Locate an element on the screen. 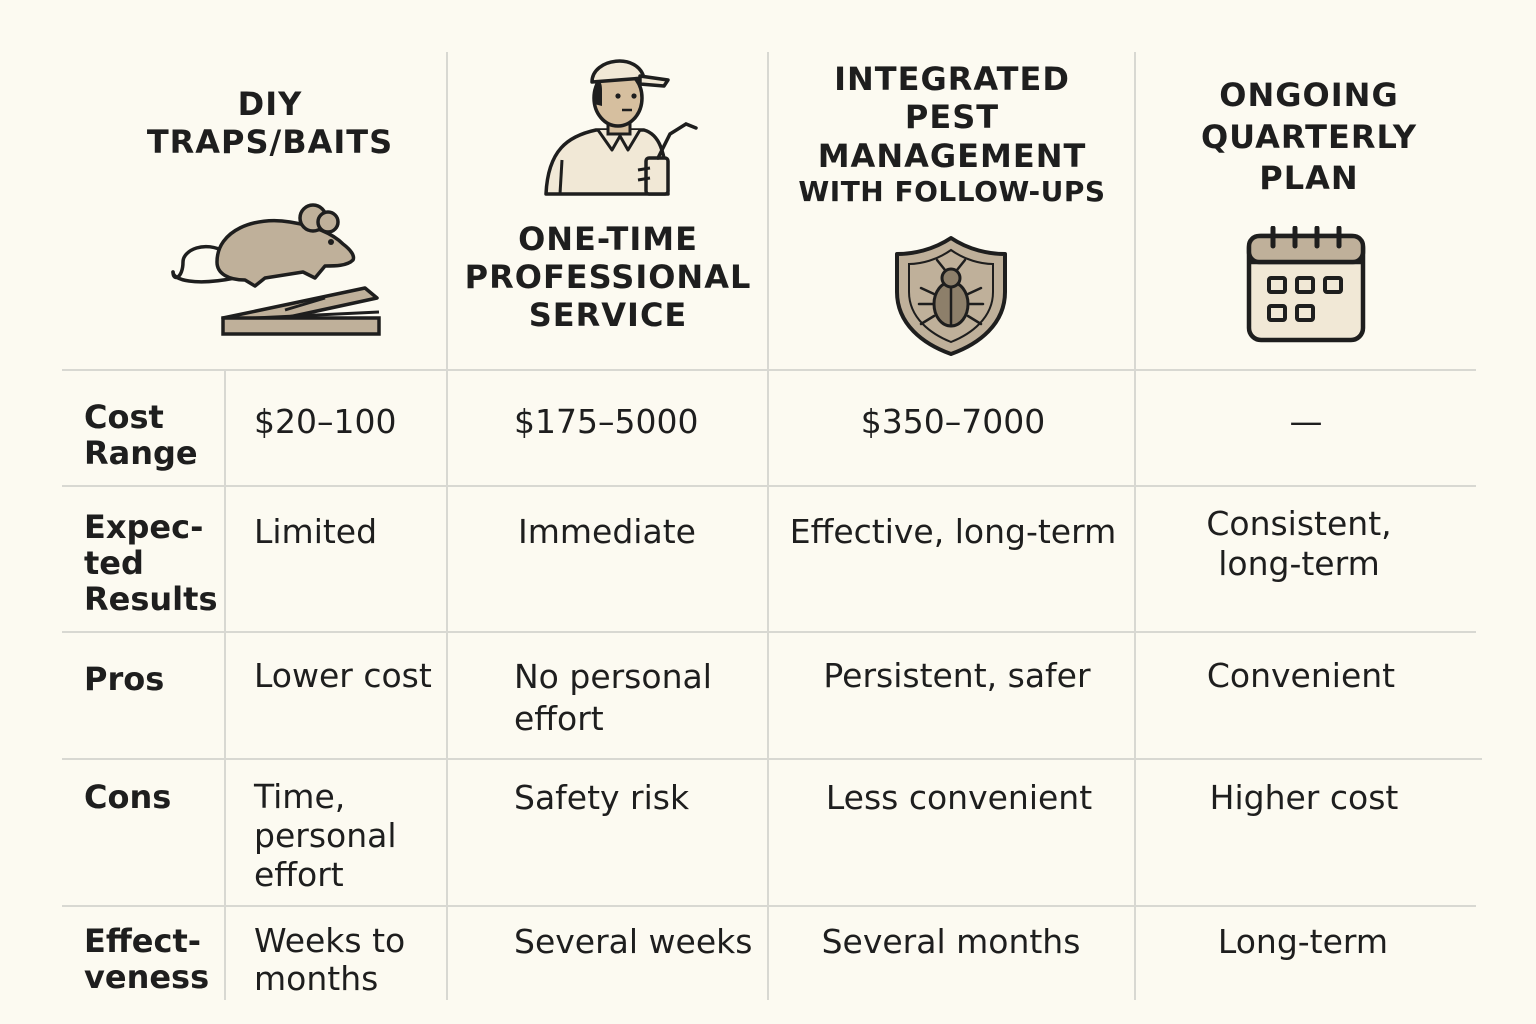  cell-line: Less convenient is located at coordinates (959, 797).